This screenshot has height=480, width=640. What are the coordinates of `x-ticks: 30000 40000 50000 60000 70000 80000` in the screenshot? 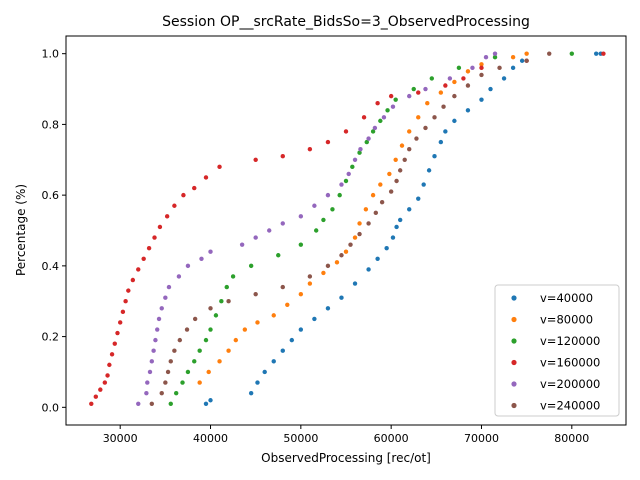 It's located at (346, 435).